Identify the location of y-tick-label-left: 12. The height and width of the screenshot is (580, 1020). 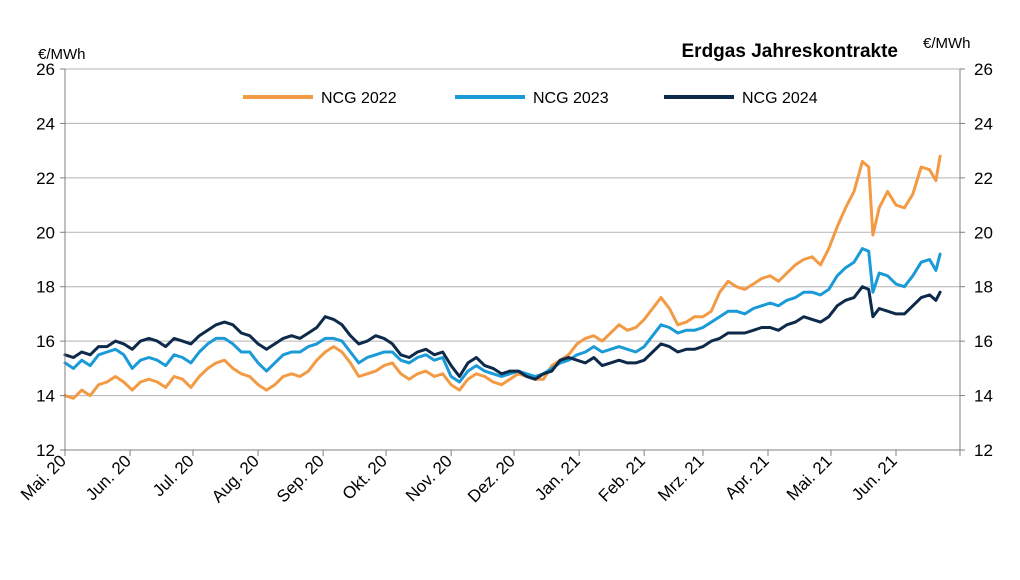
(45, 450).